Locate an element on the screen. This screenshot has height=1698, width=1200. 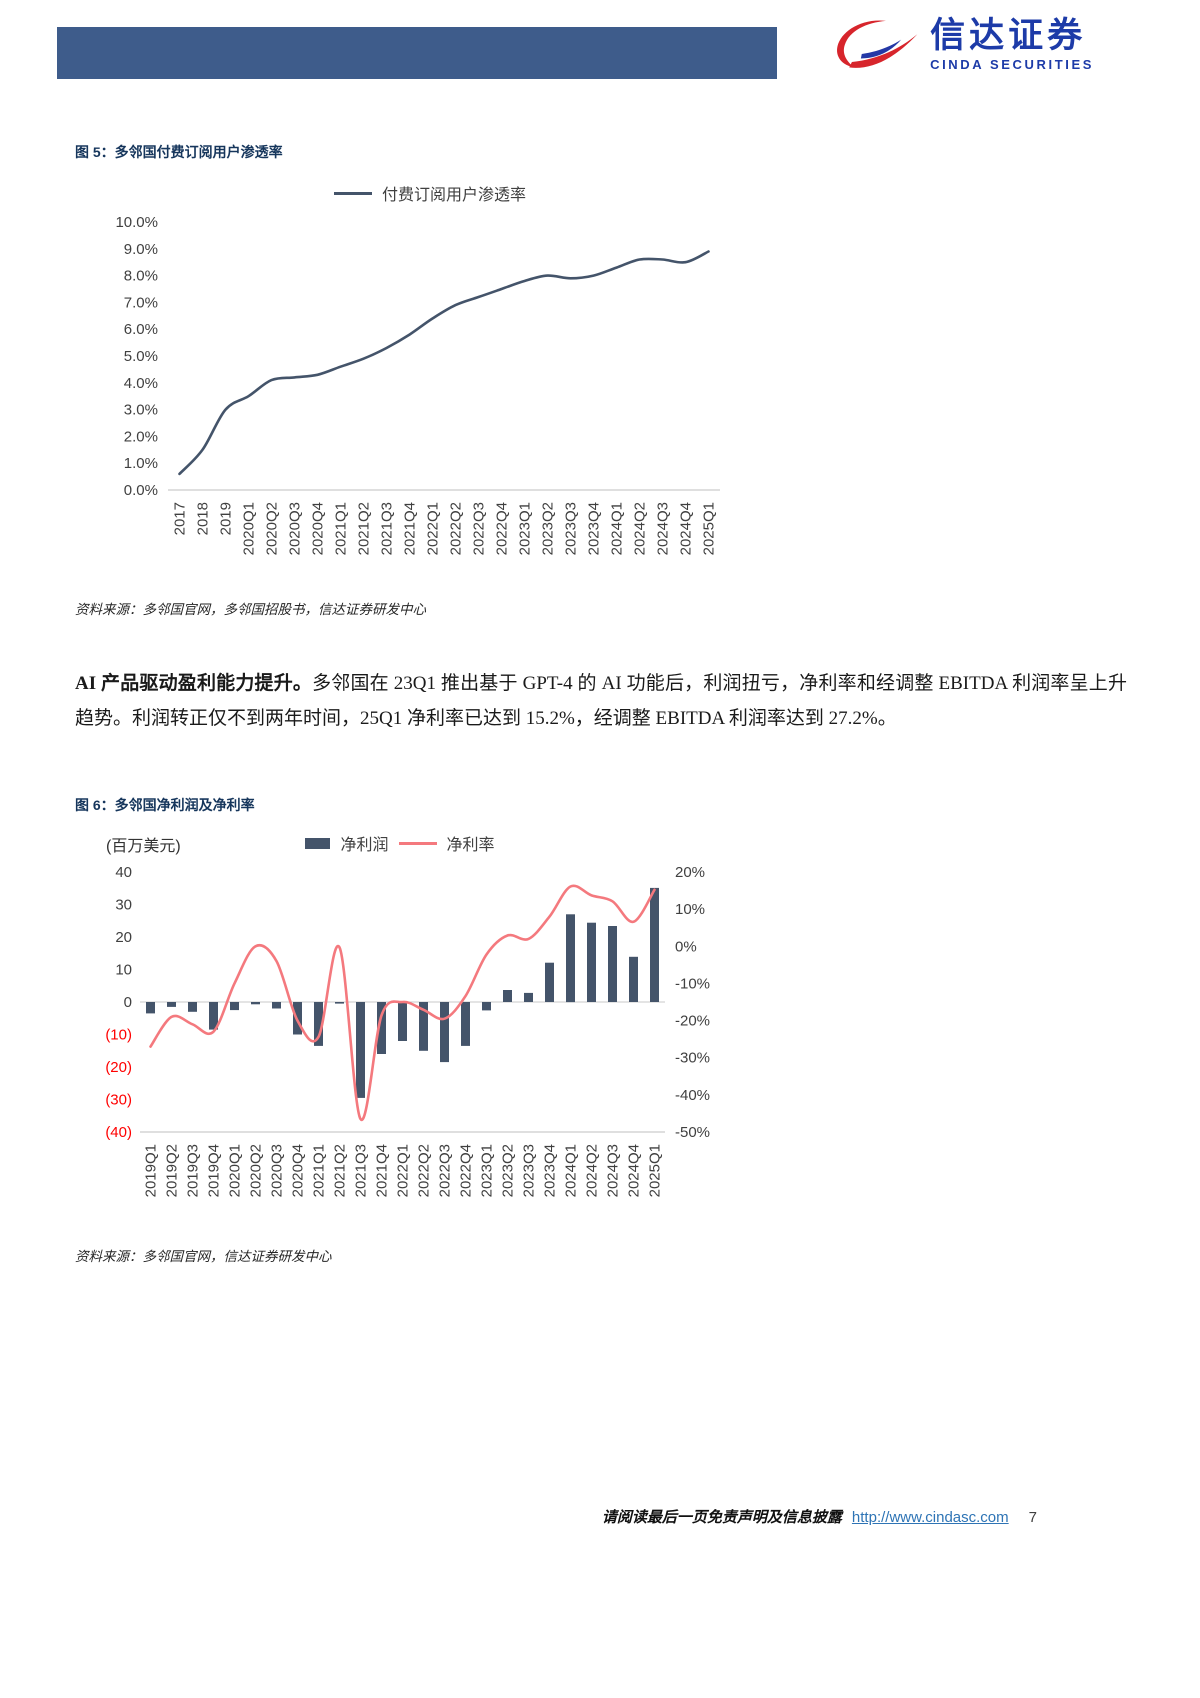
legend-label: 付费订阅用户渗透率 is located at coordinates (453, 195).